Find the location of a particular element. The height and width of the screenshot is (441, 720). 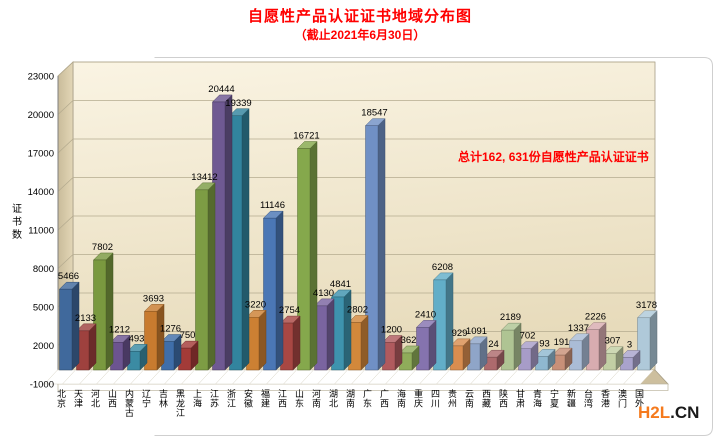

svg-text: 2000 is located at coordinates (43, 346).